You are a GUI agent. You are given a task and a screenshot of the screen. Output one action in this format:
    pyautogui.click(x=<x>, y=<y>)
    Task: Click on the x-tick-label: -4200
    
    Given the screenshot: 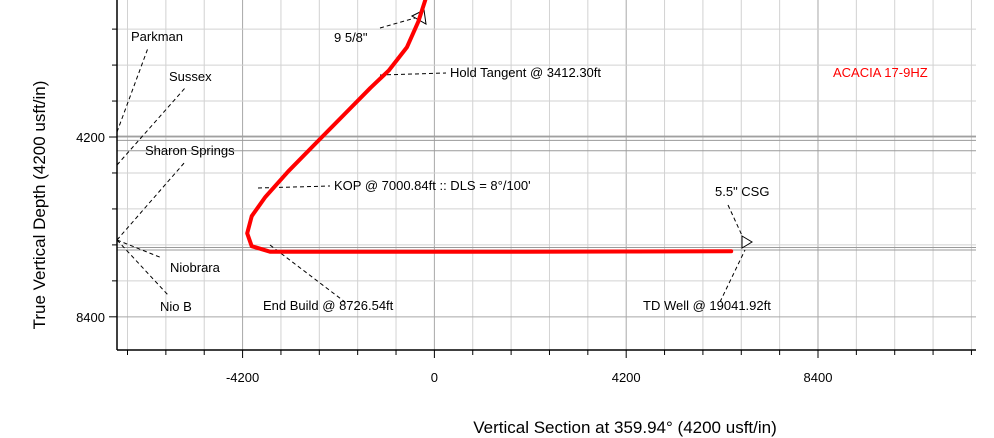 What is the action you would take?
    pyautogui.click(x=242, y=377)
    